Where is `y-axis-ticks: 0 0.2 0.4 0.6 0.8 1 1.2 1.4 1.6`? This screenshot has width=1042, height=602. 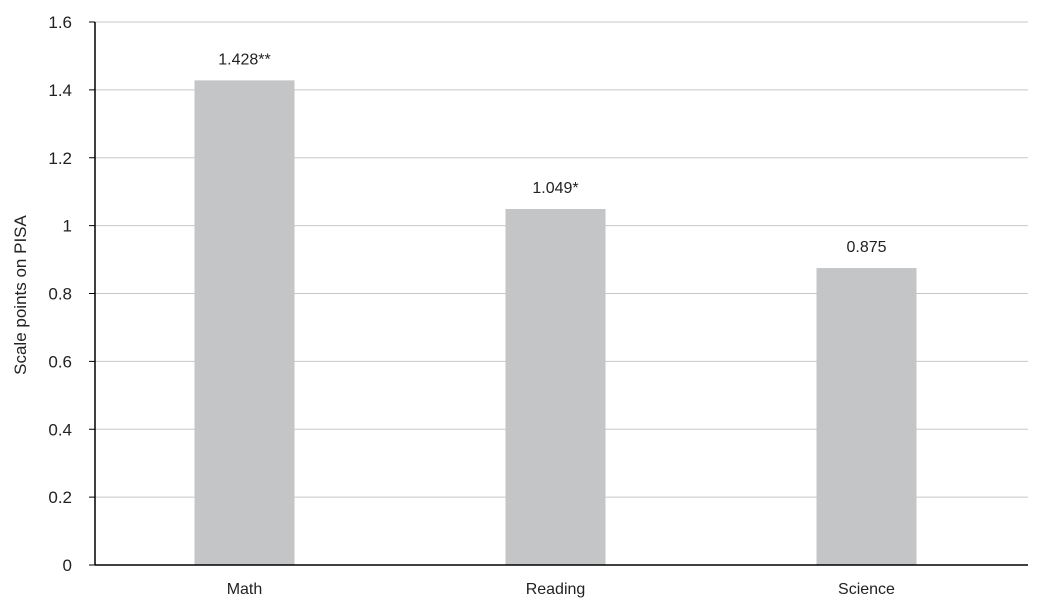
y-axis-ticks: 0 0.2 0.4 0.6 0.8 1 1.2 1.4 1.6 is located at coordinates (71, 294).